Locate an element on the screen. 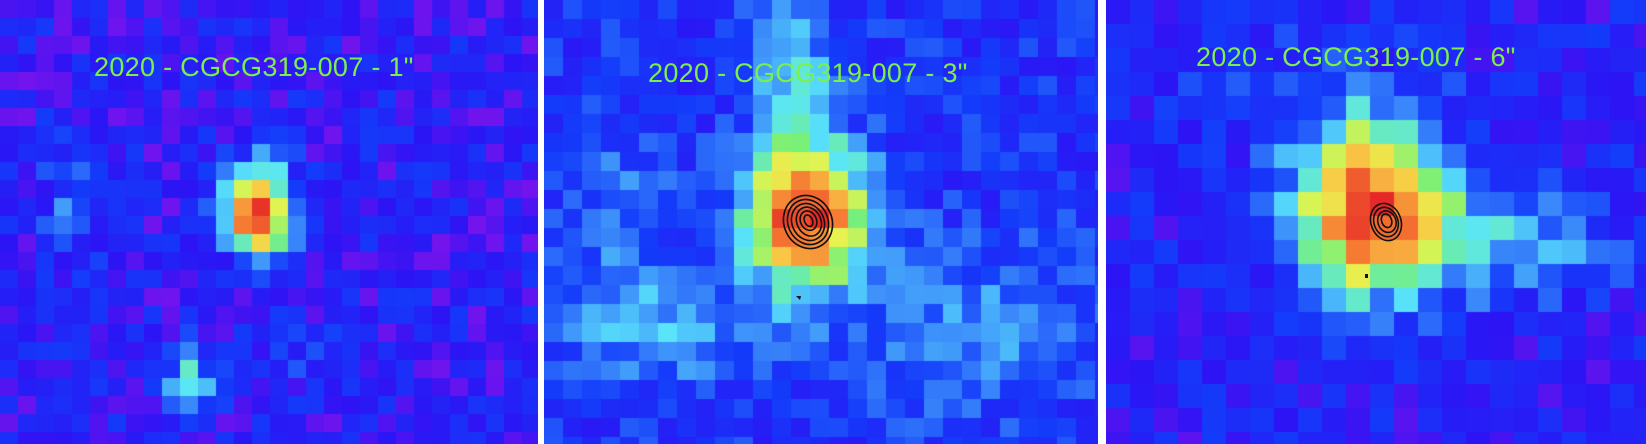  panel-title: 2020 - CGCG319-007 - 1" is located at coordinates (254, 67).